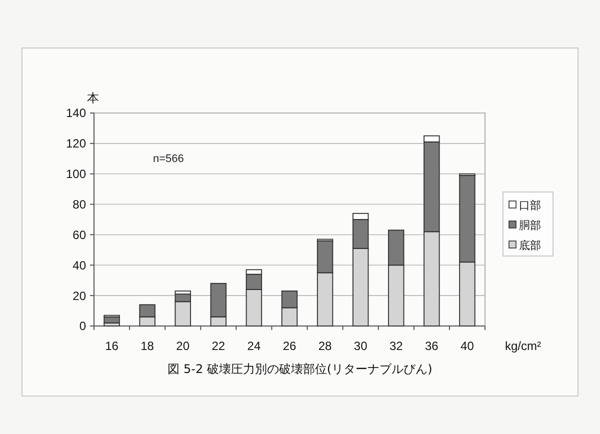  I want to click on x-tick-label: 20, so click(183, 346).